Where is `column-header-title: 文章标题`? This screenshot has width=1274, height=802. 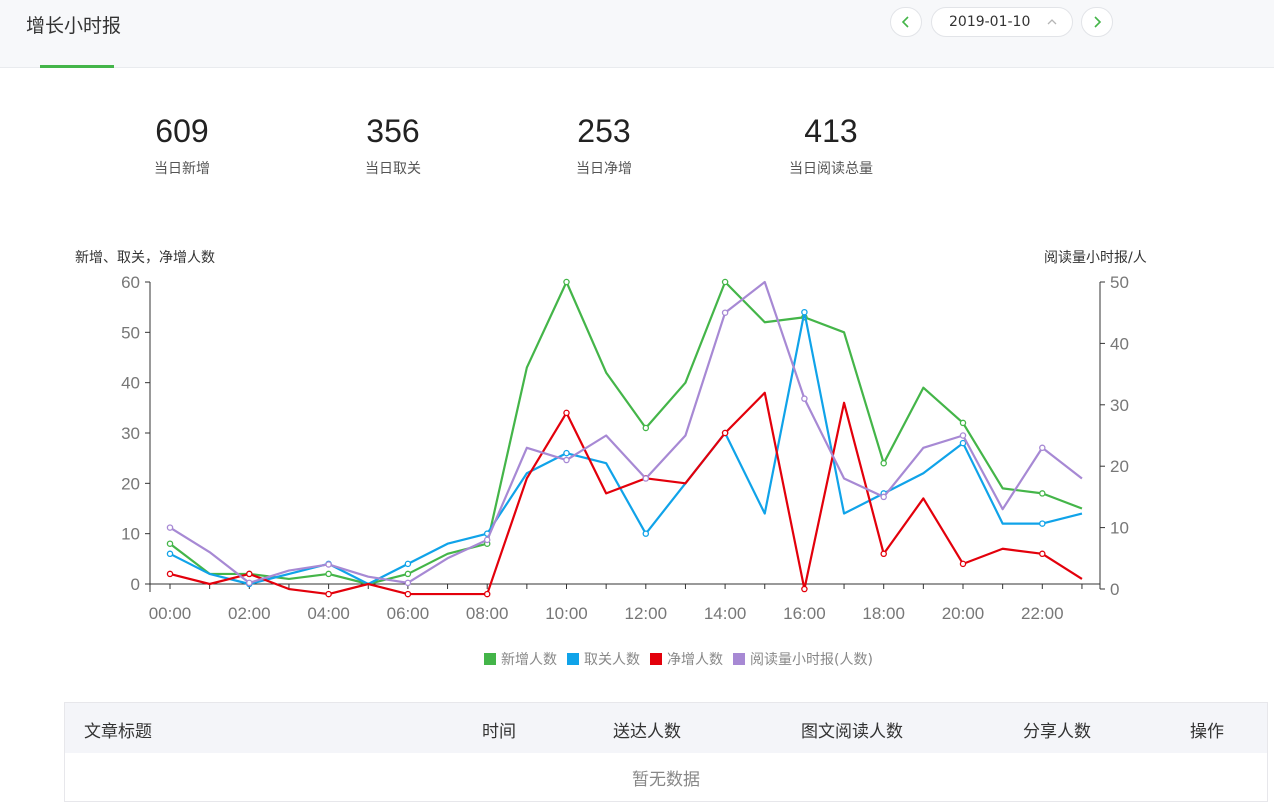 column-header-title: 文章标题 is located at coordinates (118, 732).